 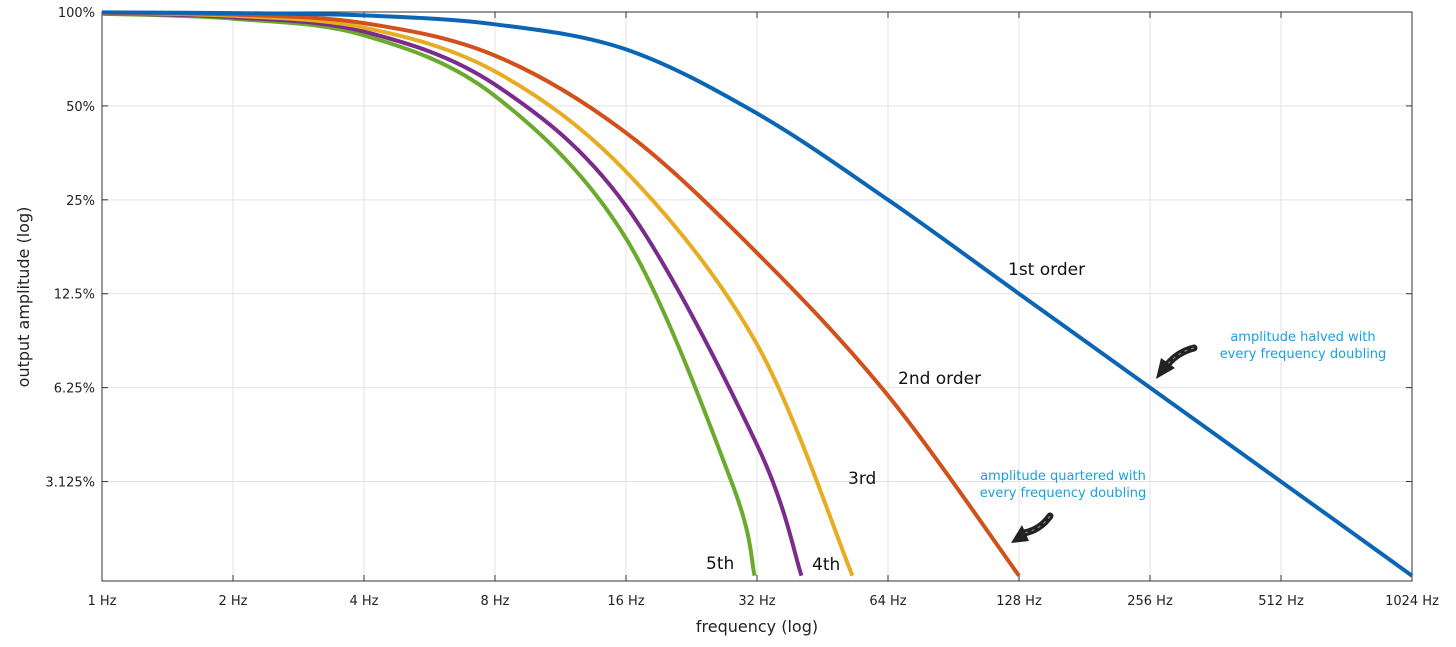 What do you see at coordinates (74, 295) in the screenshot?
I see `y-tick-label: 12.5%` at bounding box center [74, 295].